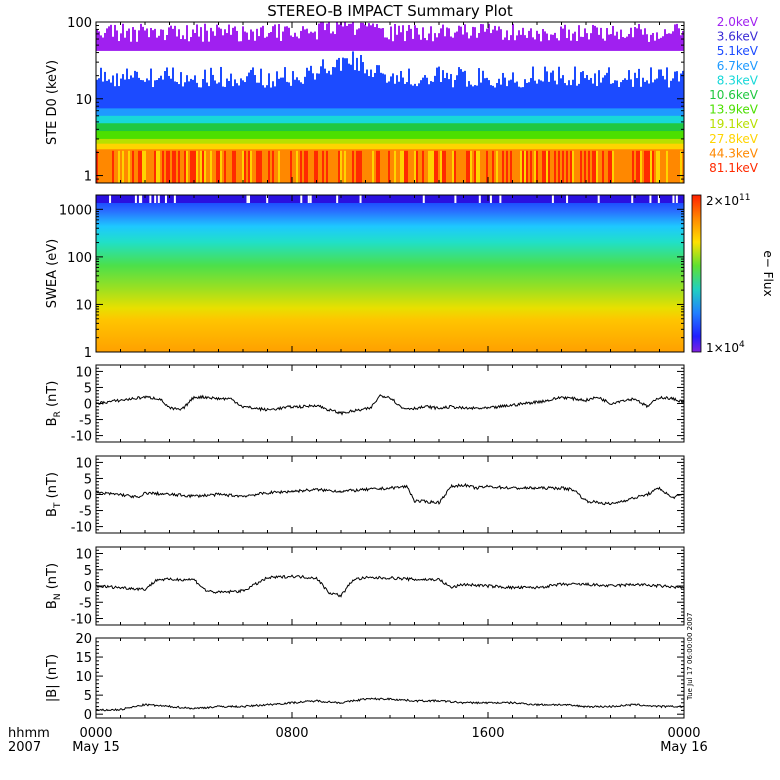 The image size is (780, 780). I want to click on br-trace, so click(390, 405).